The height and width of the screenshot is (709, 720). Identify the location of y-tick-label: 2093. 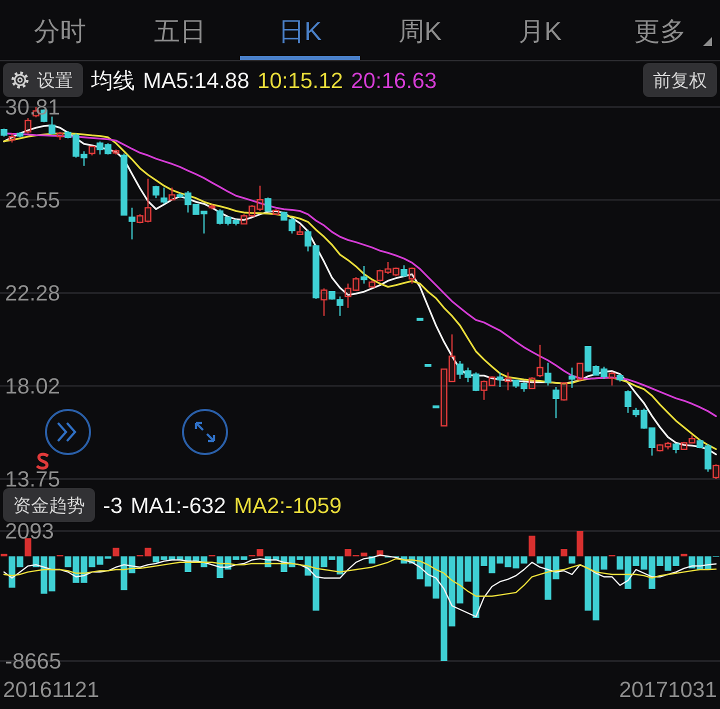
(29, 531).